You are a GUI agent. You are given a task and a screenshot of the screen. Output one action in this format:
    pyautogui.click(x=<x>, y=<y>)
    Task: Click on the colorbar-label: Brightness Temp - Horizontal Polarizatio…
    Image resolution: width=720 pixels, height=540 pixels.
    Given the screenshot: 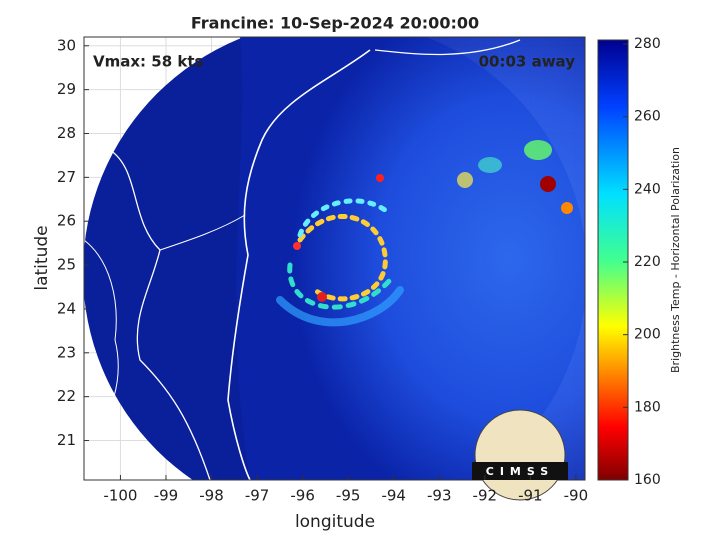 What is the action you would take?
    pyautogui.click(x=675, y=260)
    